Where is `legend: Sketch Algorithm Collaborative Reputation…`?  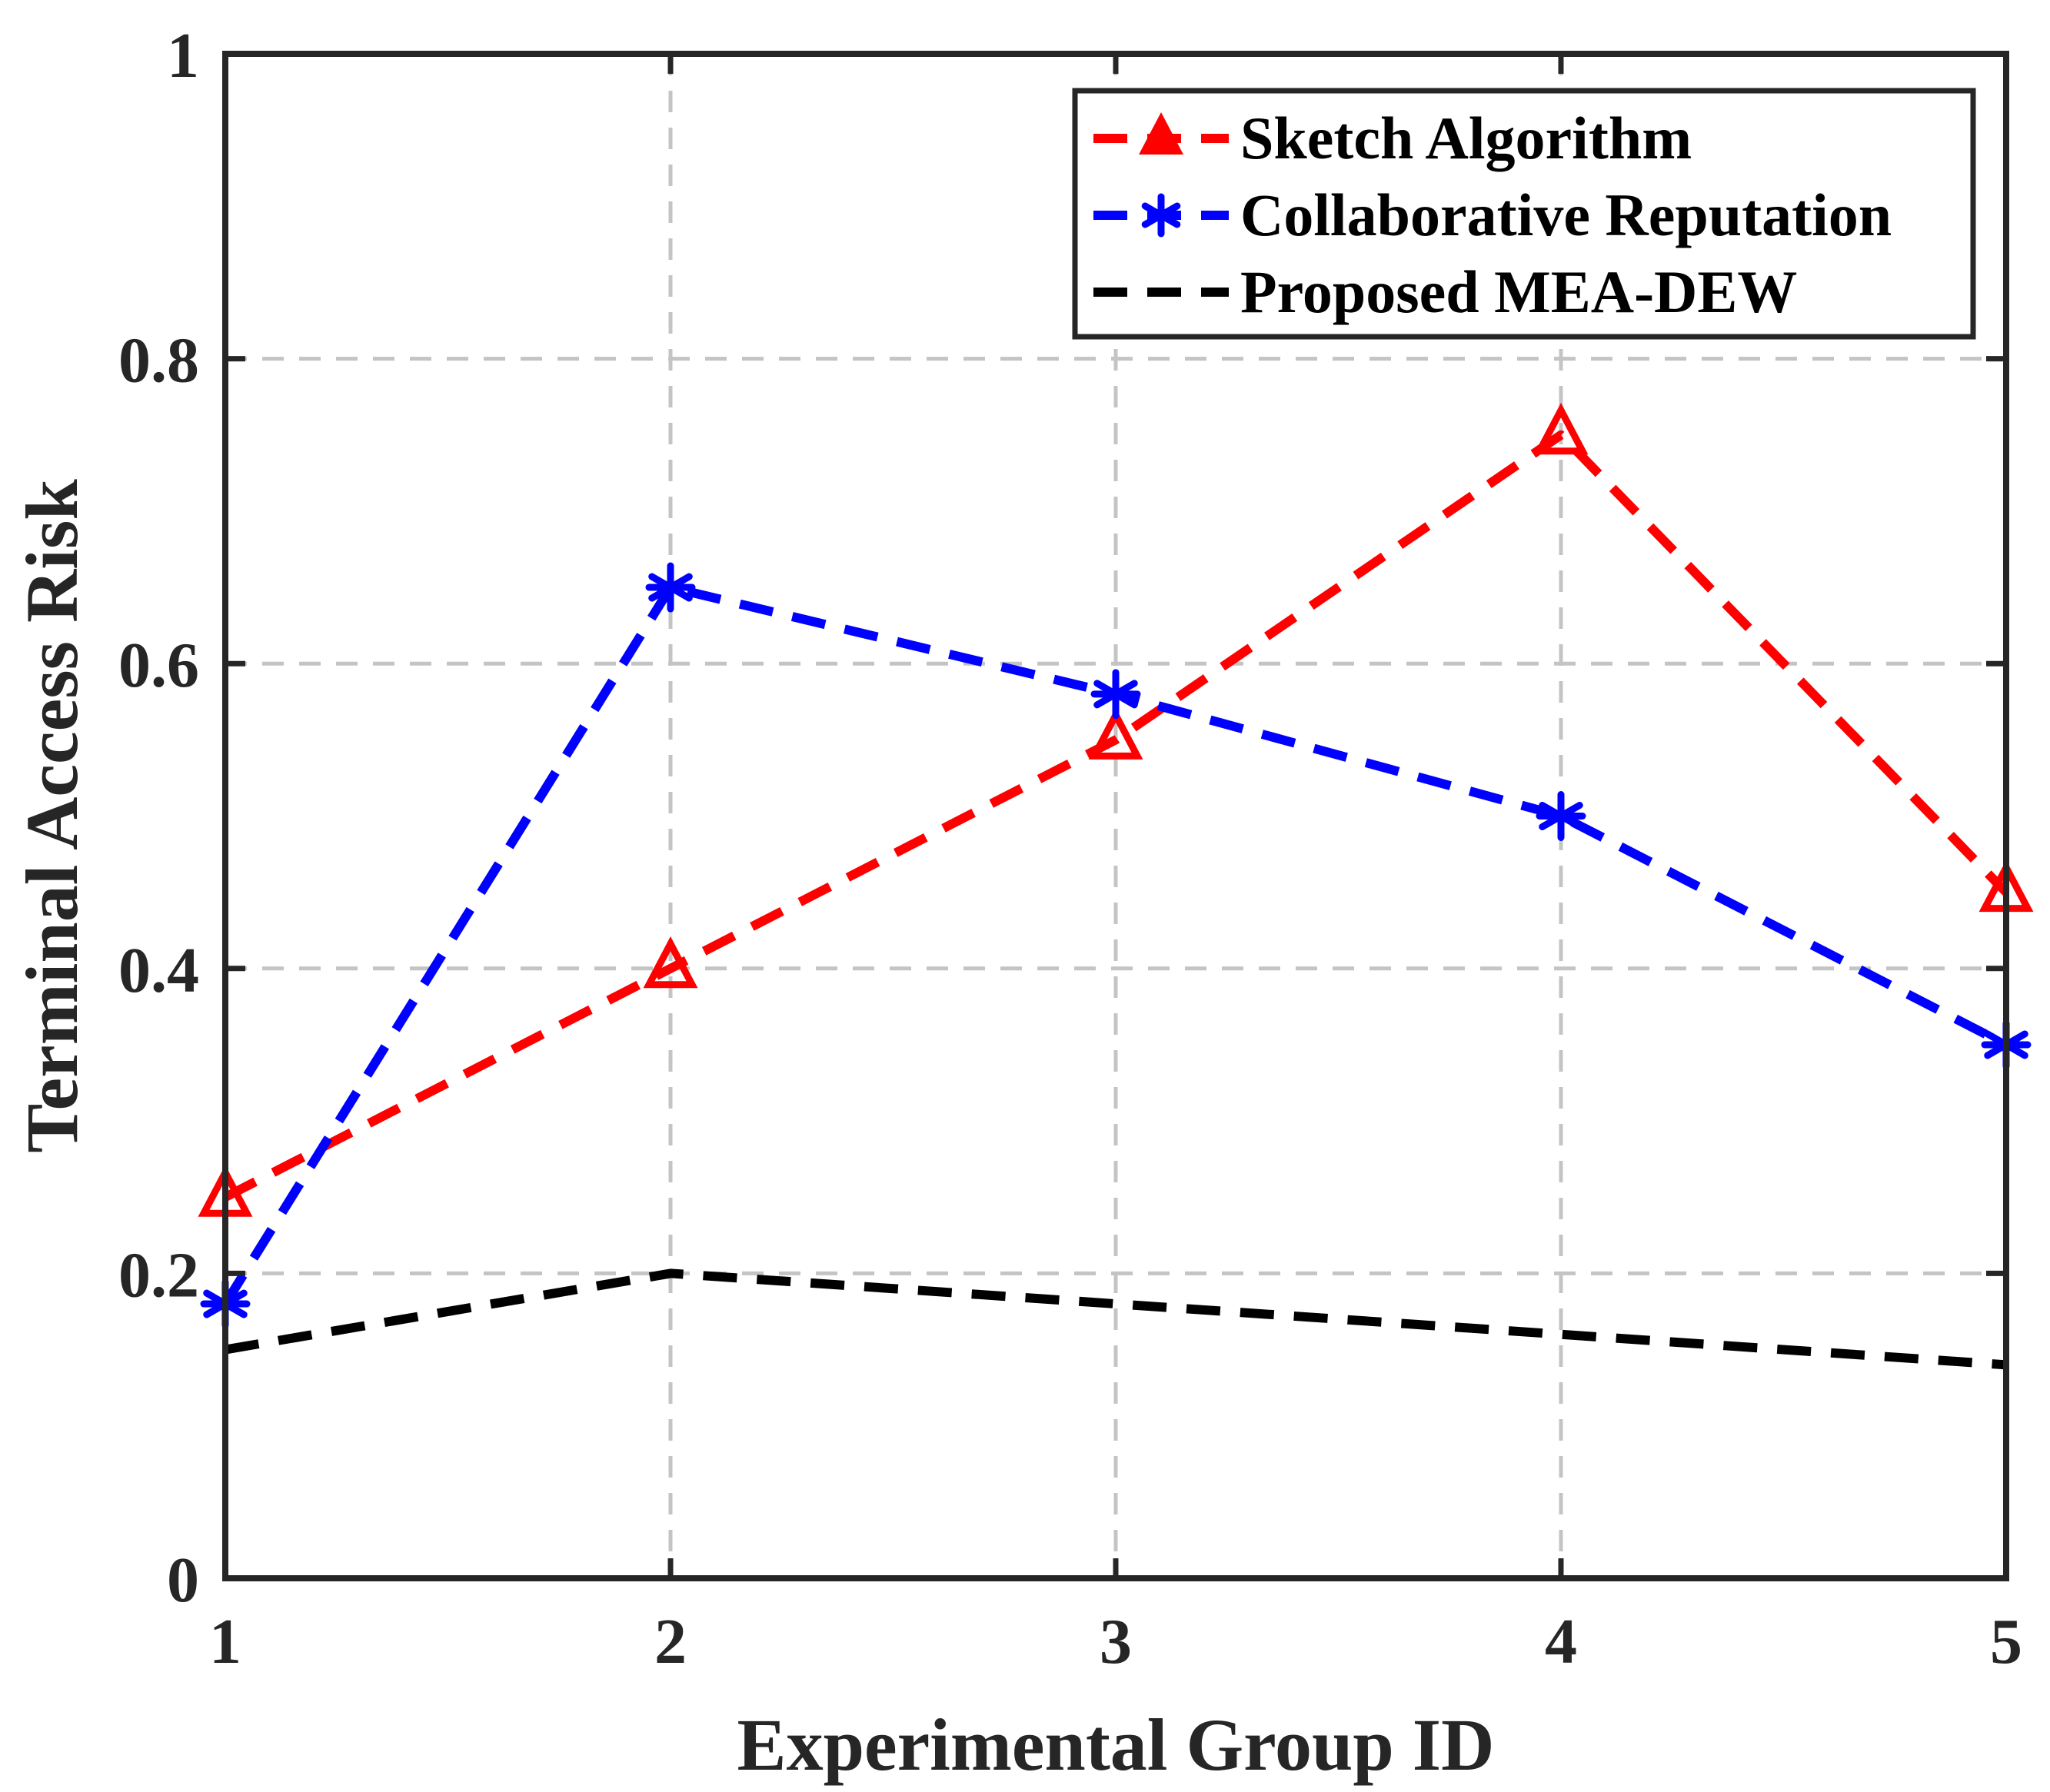 legend: Sketch Algorithm Collaborative Reputation… is located at coordinates (1524, 214).